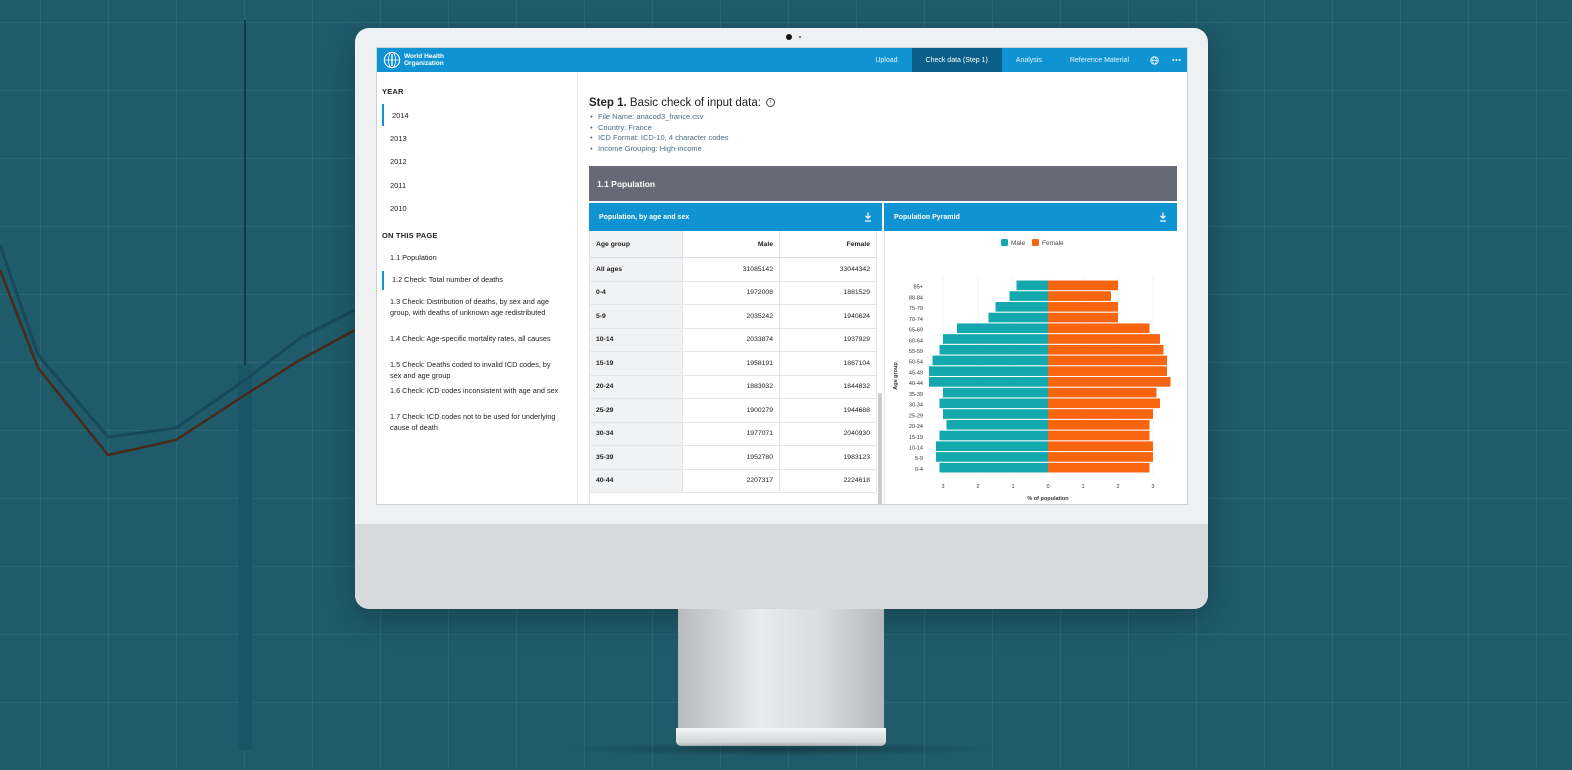 The image size is (1572, 770). What do you see at coordinates (916, 352) in the screenshot?
I see `y-tick-label: 55-59` at bounding box center [916, 352].